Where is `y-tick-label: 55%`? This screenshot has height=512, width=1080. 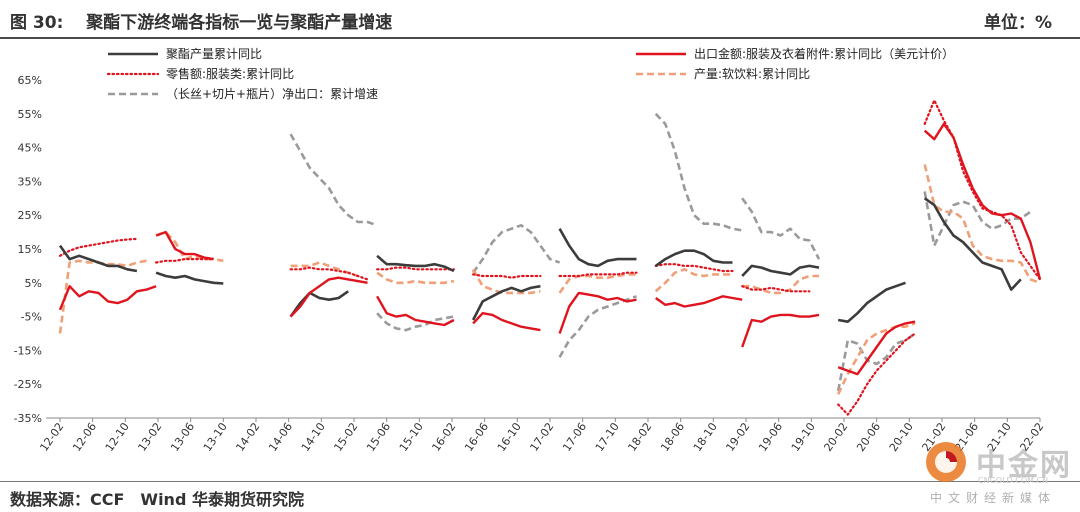 y-tick-label: 55% is located at coordinates (30, 114).